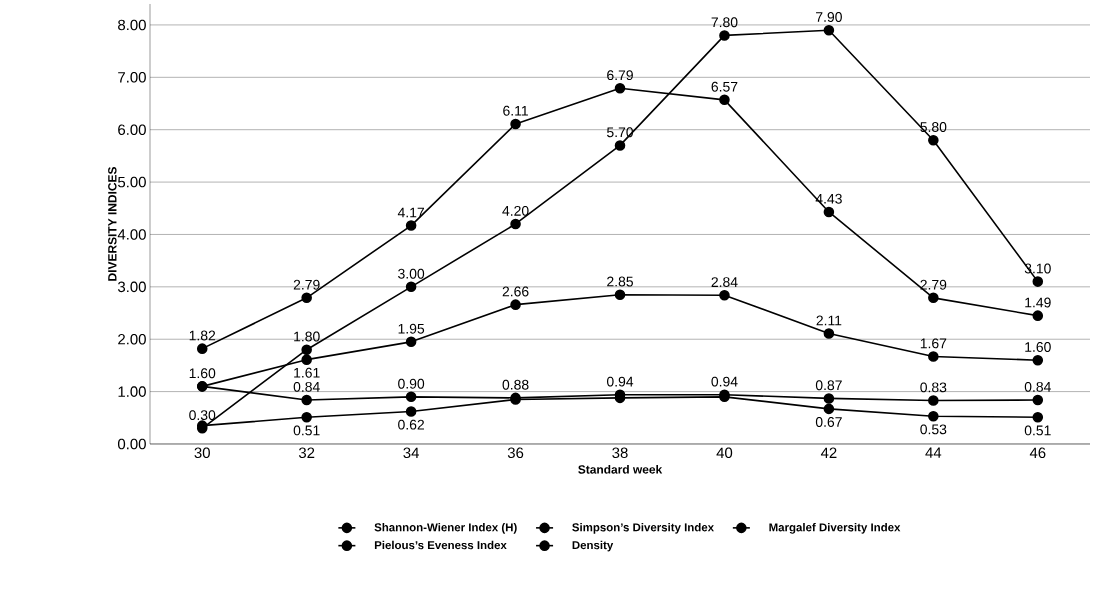  What do you see at coordinates (515, 210) in the screenshot?
I see `data-label: 4.20` at bounding box center [515, 210].